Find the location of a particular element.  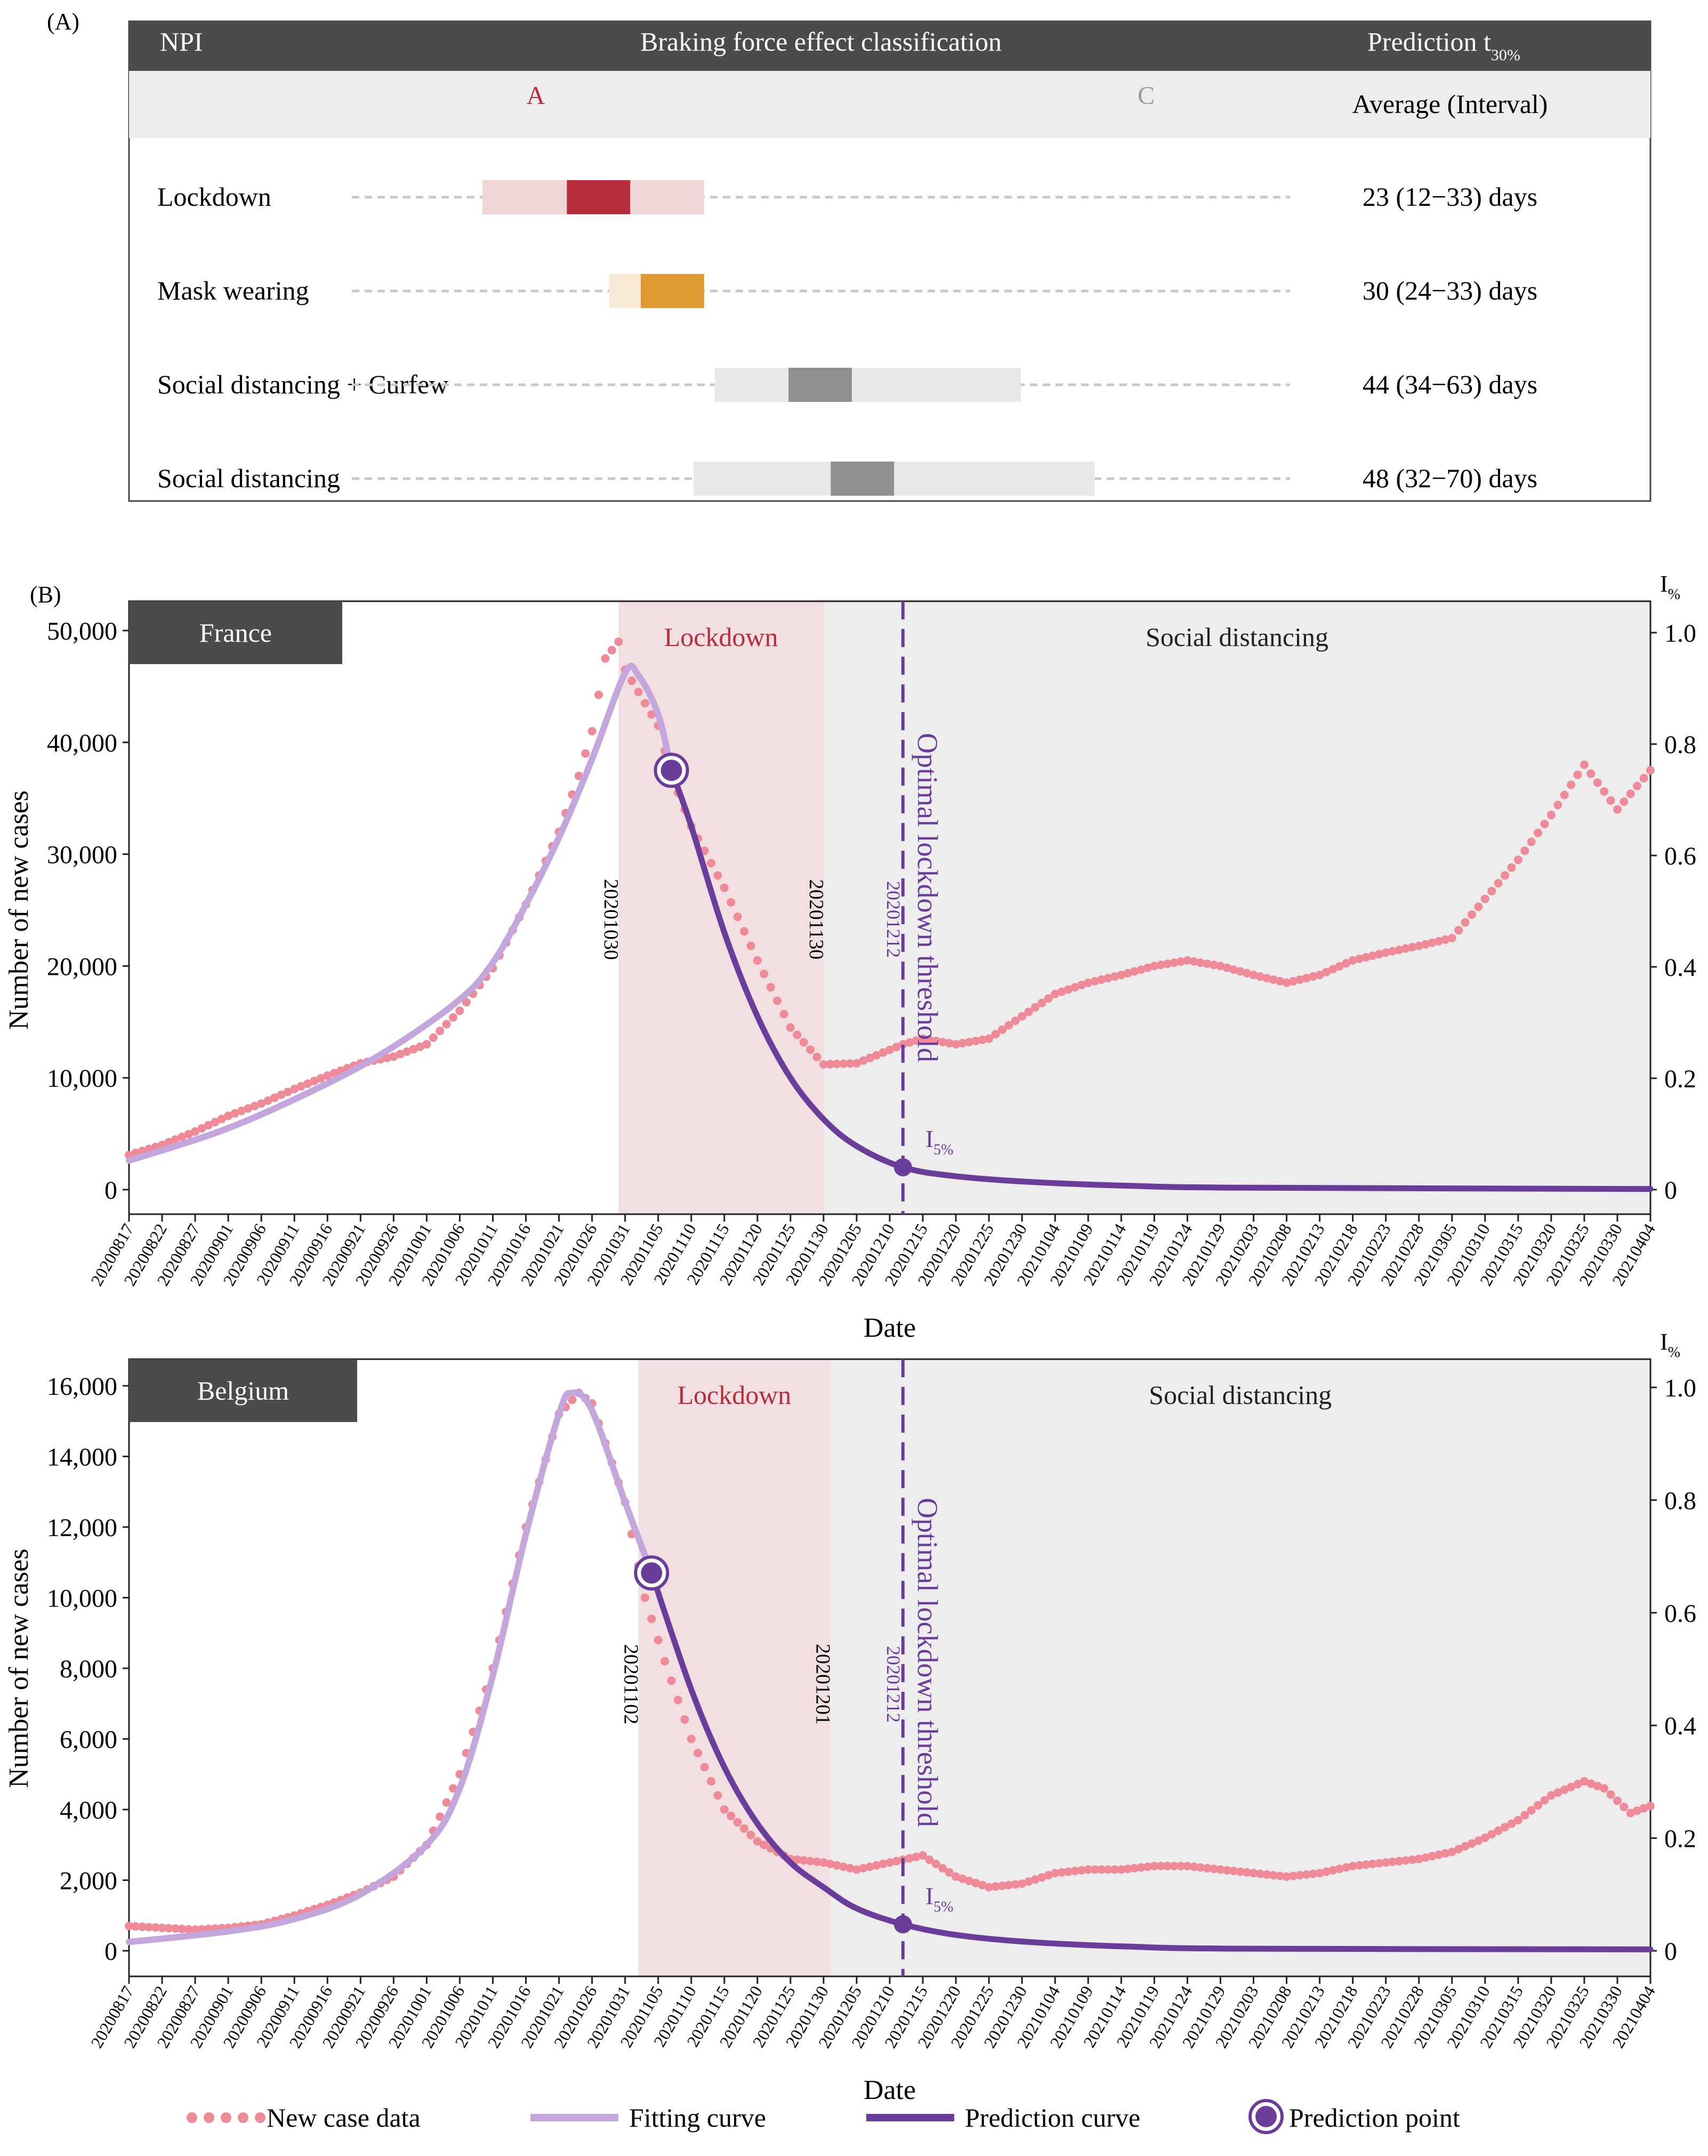

y-tick-label: 0 is located at coordinates (110, 1190).